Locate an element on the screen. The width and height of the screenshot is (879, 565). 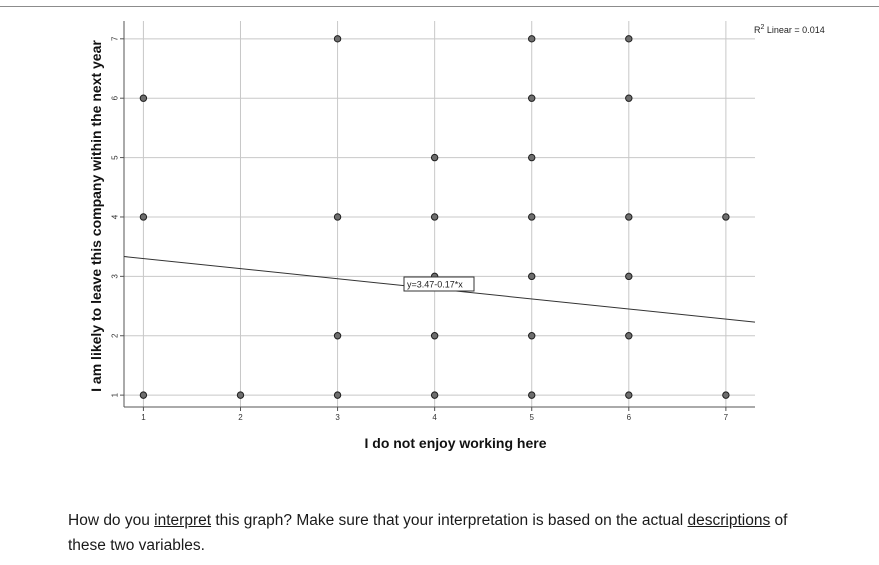
equation-label: y=3.47-0.17*x is located at coordinates (435, 285).